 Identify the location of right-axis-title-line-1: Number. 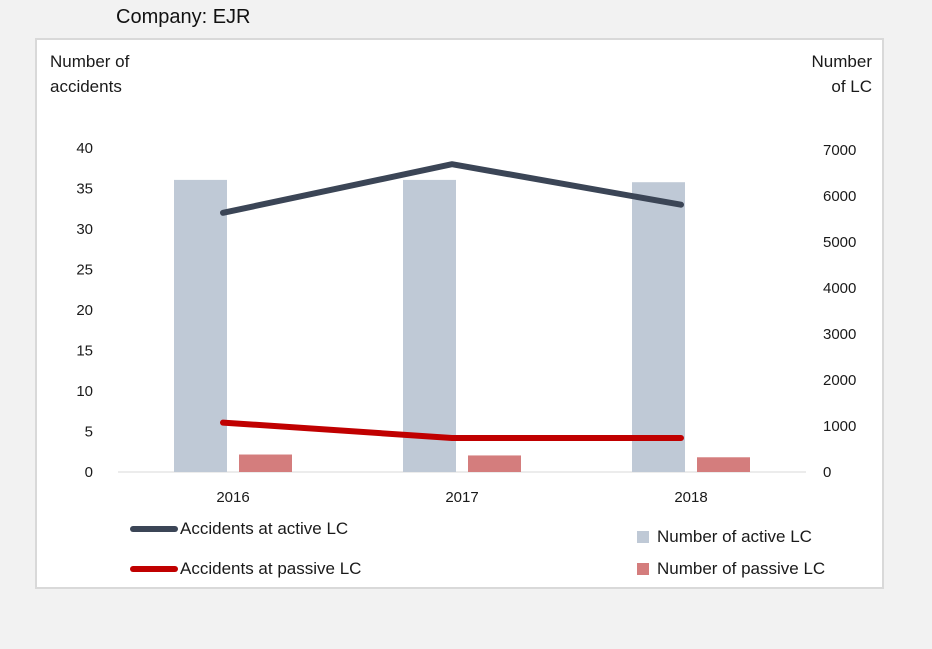
(841, 61).